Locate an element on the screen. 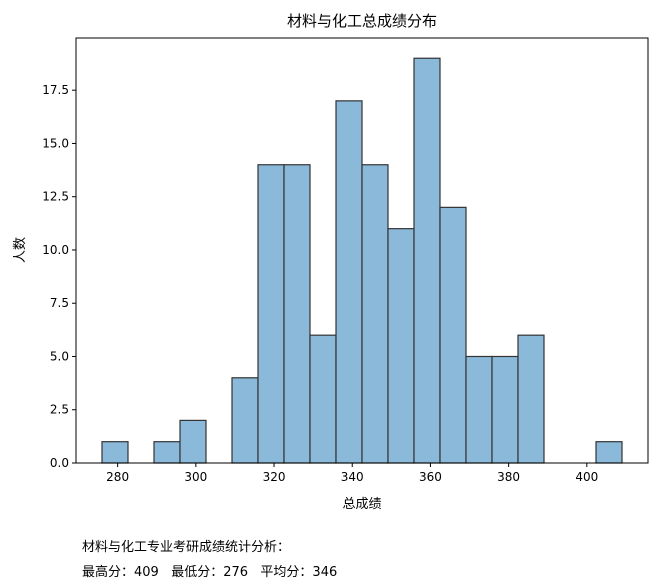 The height and width of the screenshot is (588, 660). chart-title: 材料与化工总成绩分布 is located at coordinates (362, 21).